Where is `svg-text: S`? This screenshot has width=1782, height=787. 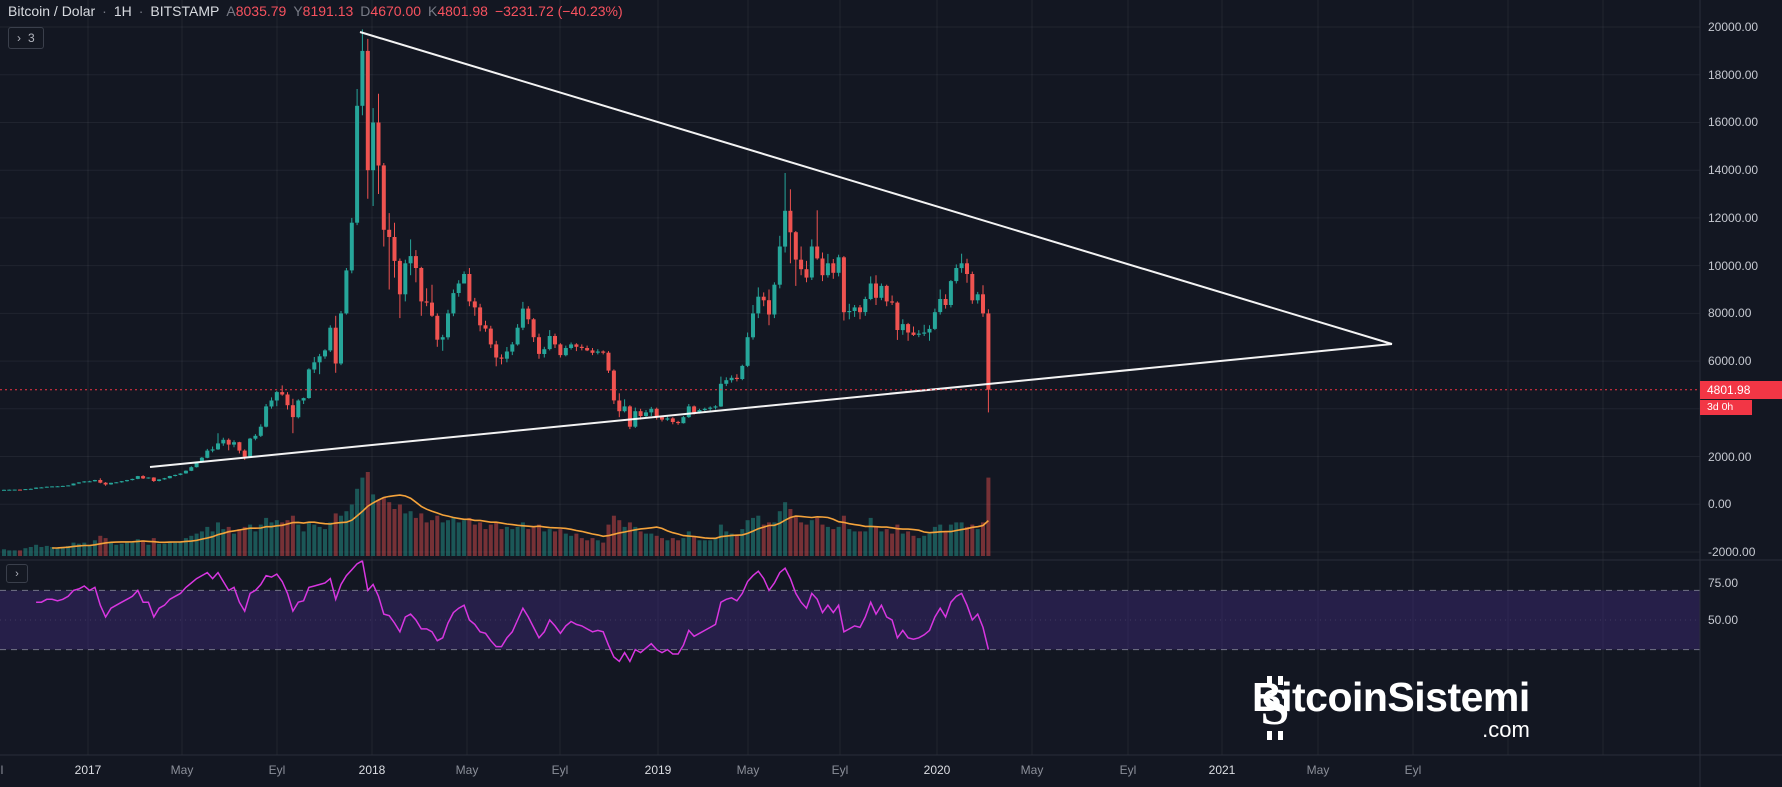
svg-text: S is located at coordinates (1275, 707).